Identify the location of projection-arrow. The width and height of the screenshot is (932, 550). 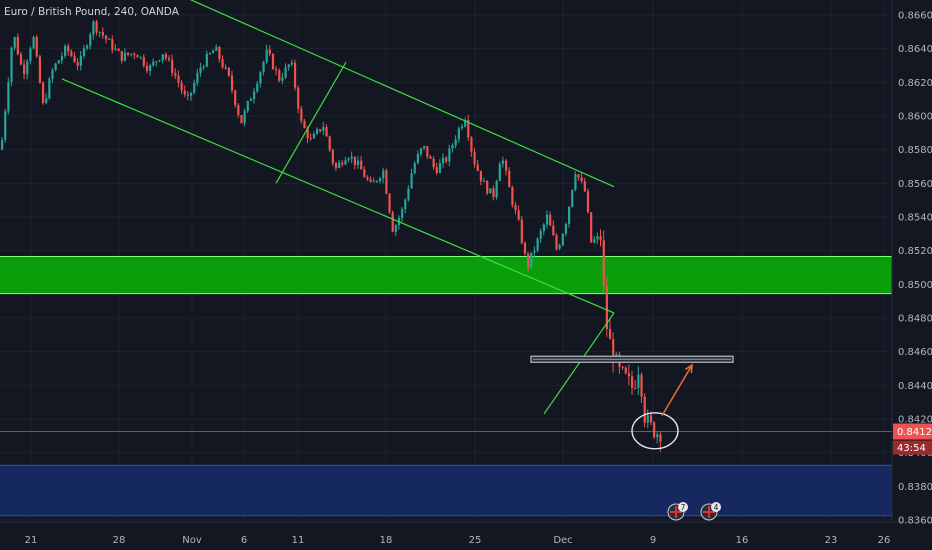
(677, 390).